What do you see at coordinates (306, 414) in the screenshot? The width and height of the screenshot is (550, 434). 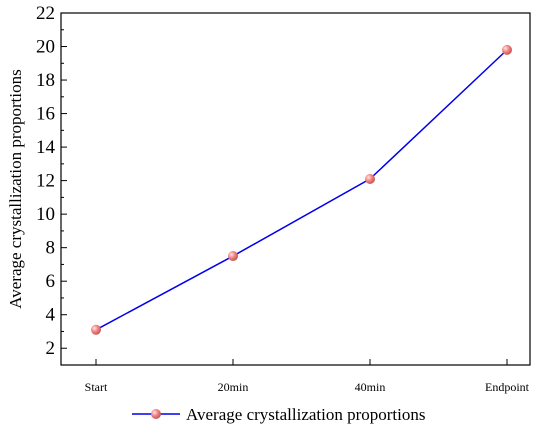 I see `legend-label: Average crystallization proportions` at bounding box center [306, 414].